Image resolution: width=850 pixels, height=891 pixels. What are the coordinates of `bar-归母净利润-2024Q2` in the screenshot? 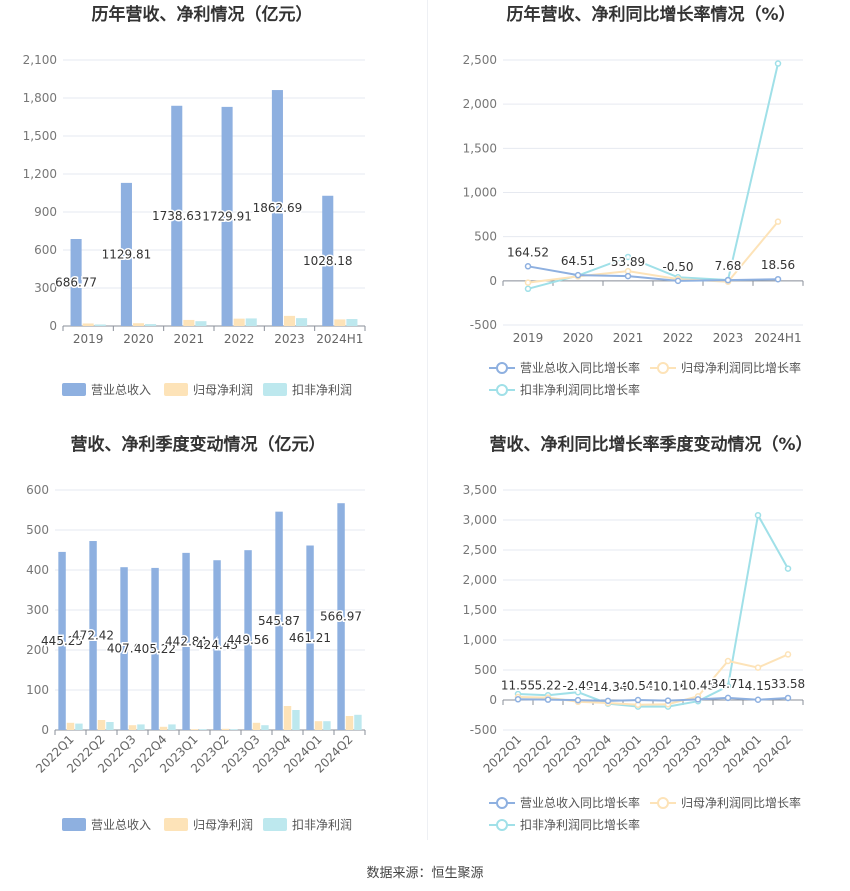 It's located at (349, 723).